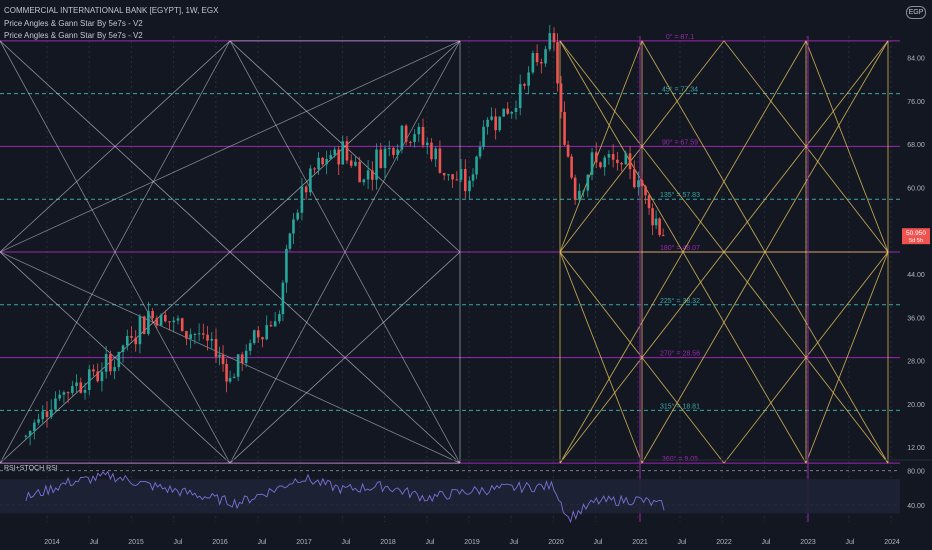 Image resolution: width=932 pixels, height=550 pixels. Describe the element at coordinates (73, 23) in the screenshot. I see `indicator-label-1: Price Angles & Gann Star By 5e7s - V2` at that location.